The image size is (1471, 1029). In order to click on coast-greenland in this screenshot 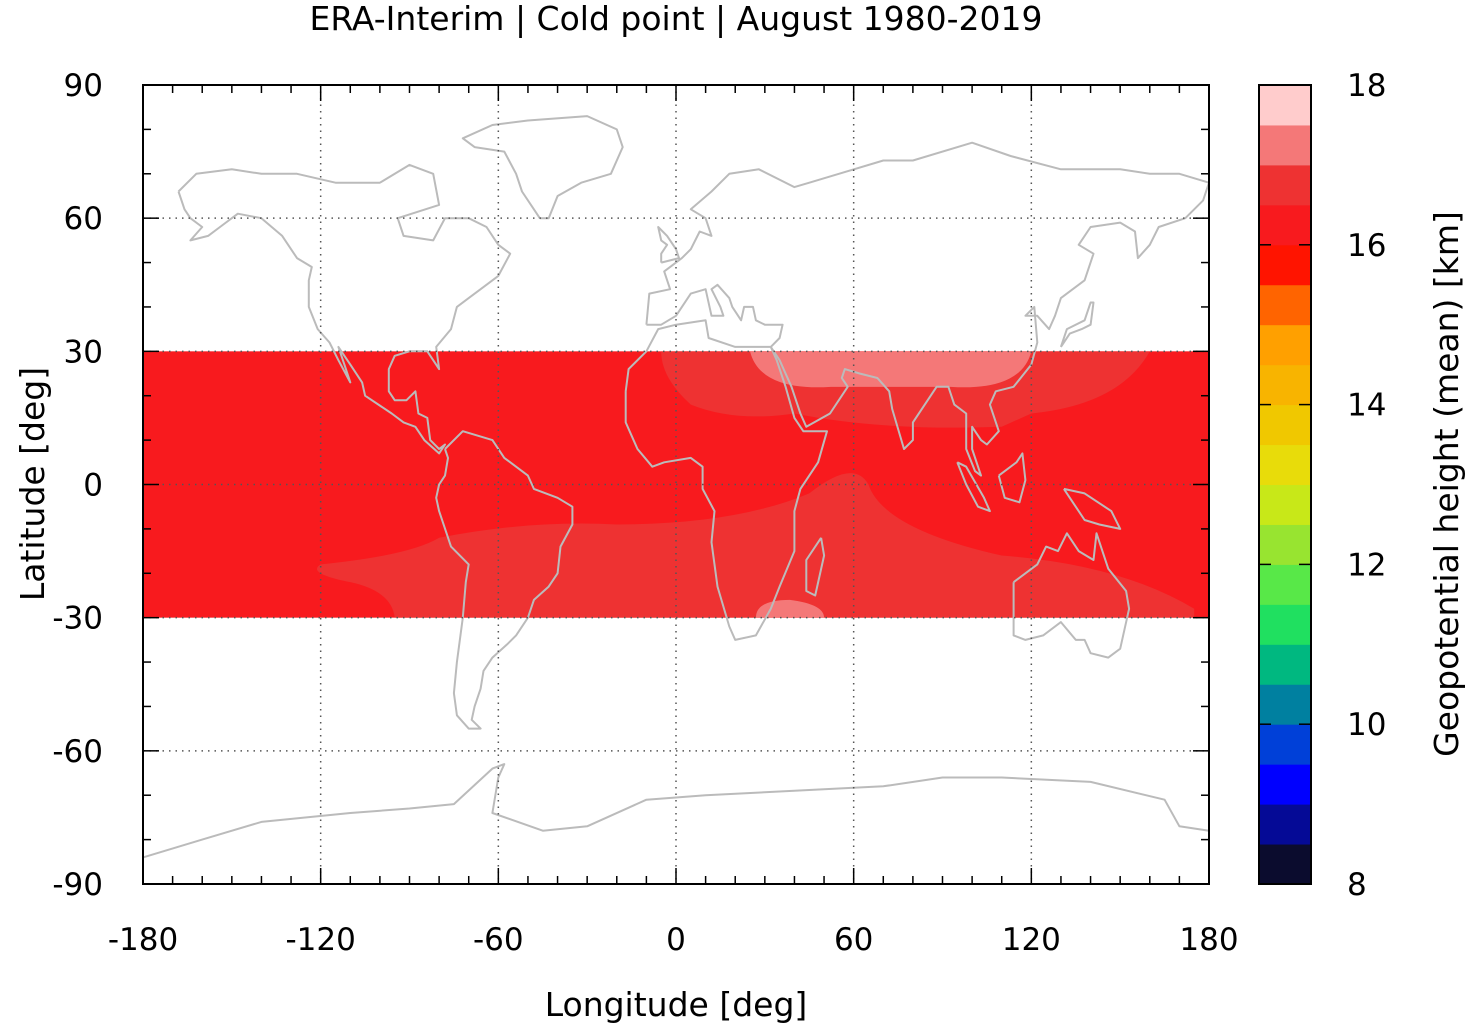, I will do `click(542, 167)`.